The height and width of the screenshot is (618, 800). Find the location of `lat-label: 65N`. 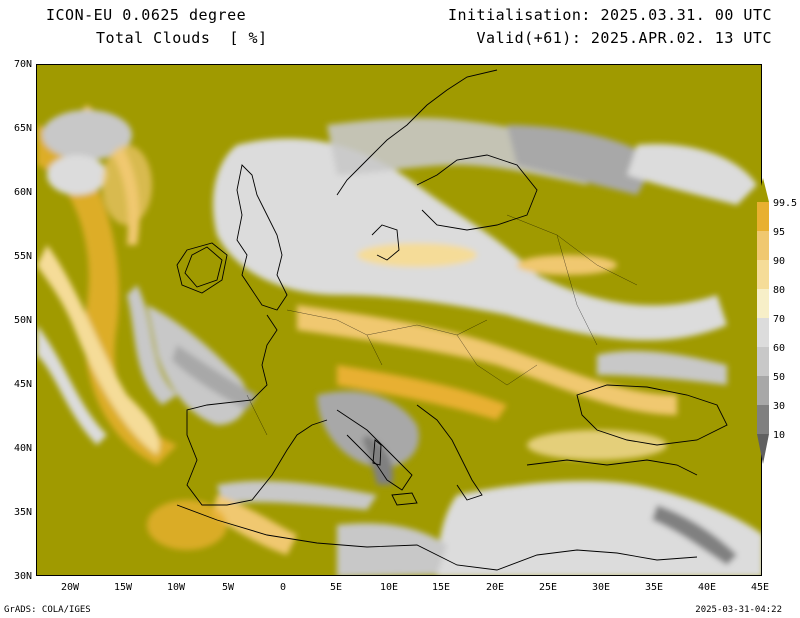

lat-label: 65N is located at coordinates (22, 128).